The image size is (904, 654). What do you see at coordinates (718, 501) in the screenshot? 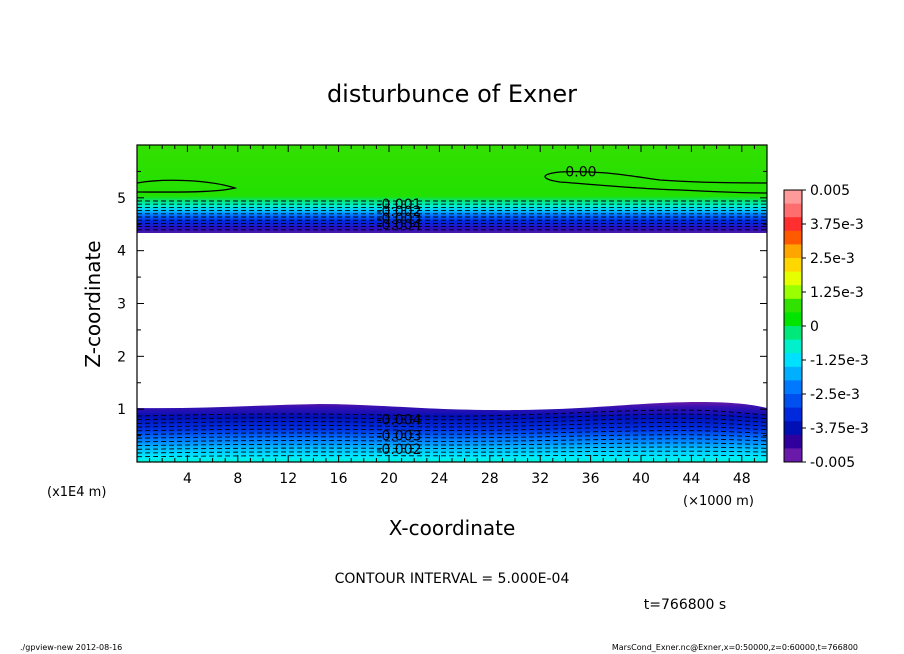
I see `x-unit-label: (×1000 m)` at bounding box center [718, 501].